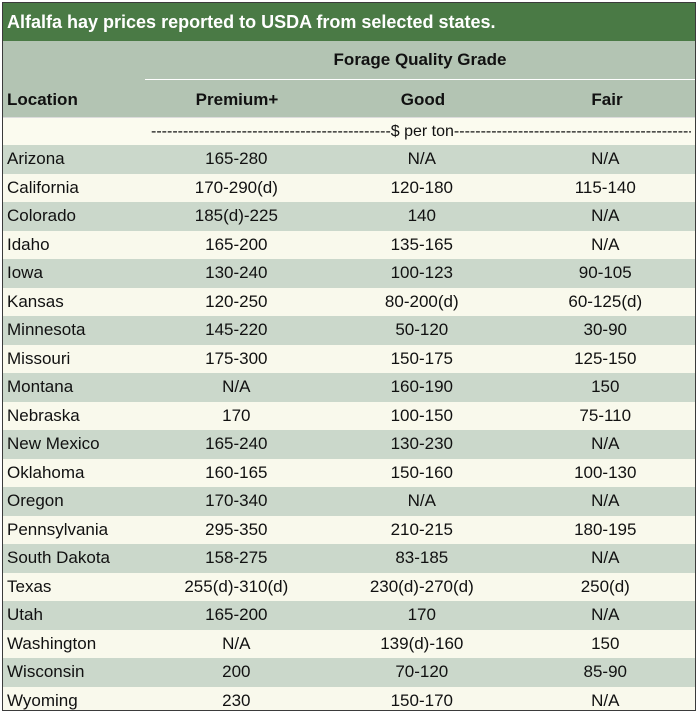 This screenshot has width=700, height=714. What do you see at coordinates (236, 558) in the screenshot?
I see `premium-cell: 158-275` at bounding box center [236, 558].